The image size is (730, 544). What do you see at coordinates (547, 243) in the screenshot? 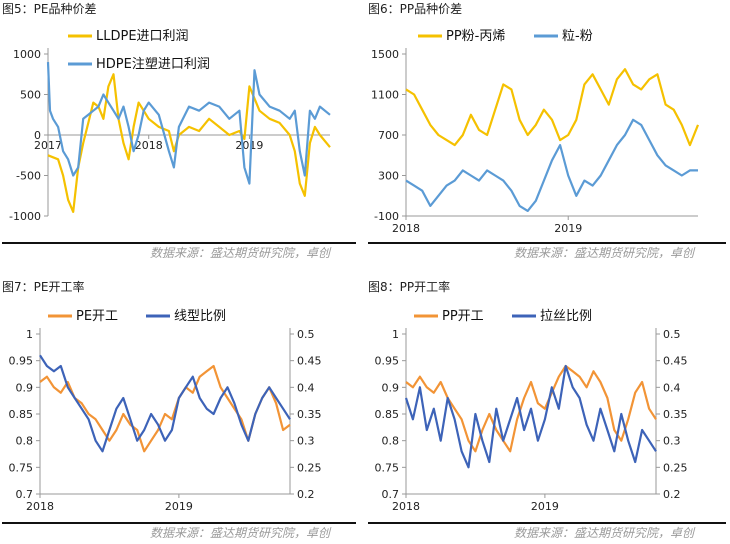
I see `panel6-divider` at bounding box center [547, 243].